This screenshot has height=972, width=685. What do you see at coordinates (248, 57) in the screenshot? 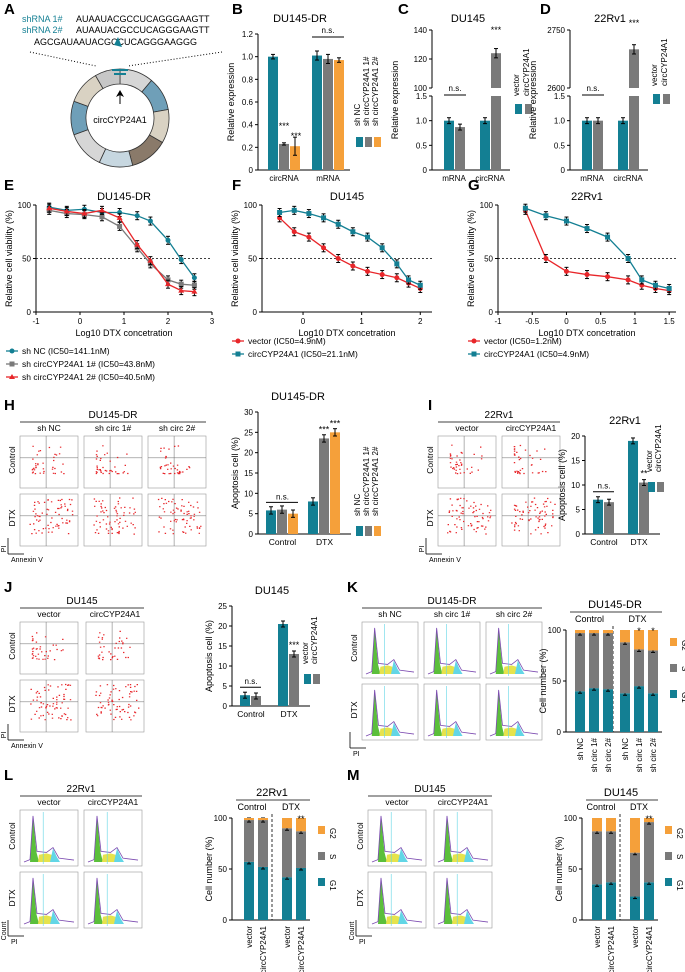
I see `chart-B-tick-label: 1.0` at bounding box center [248, 57].